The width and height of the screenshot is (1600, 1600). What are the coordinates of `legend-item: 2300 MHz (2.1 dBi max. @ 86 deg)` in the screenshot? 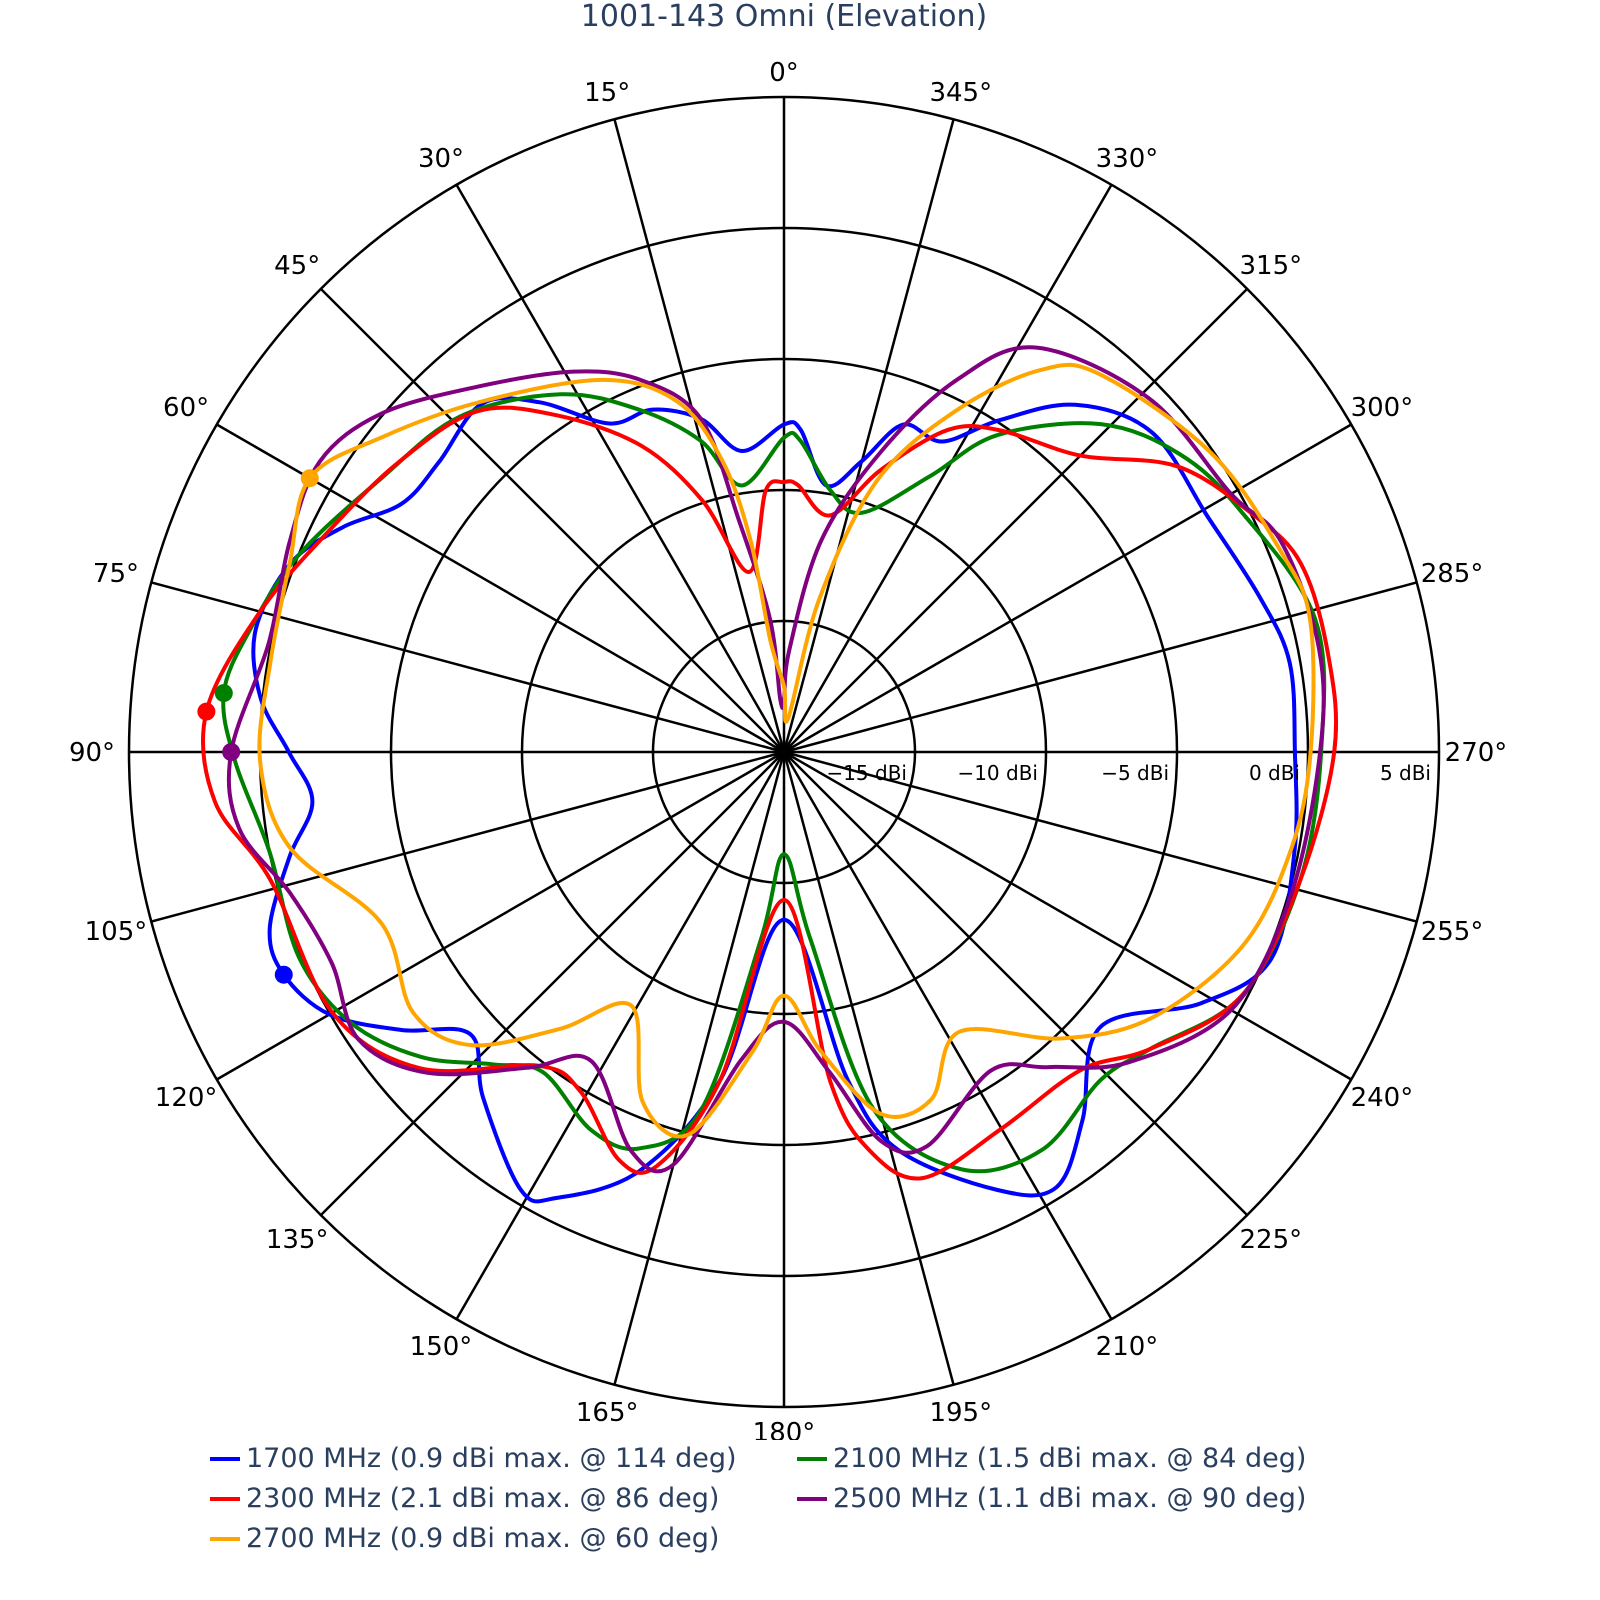 It's located at (464, 1498).